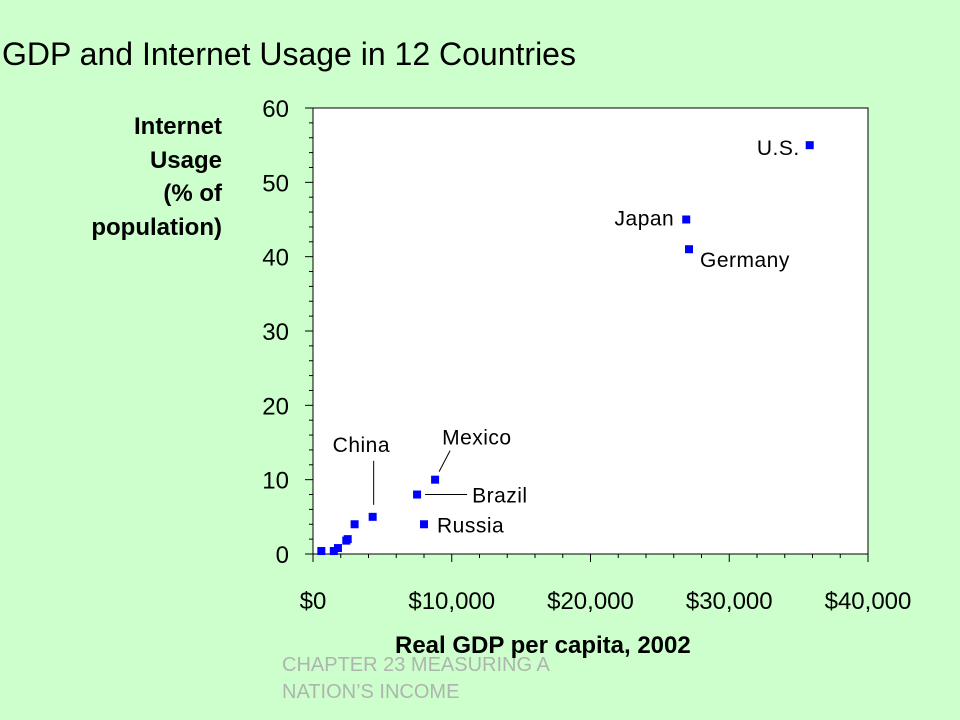  Describe the element at coordinates (645, 219) in the screenshot. I see `point-label: Japan` at that location.